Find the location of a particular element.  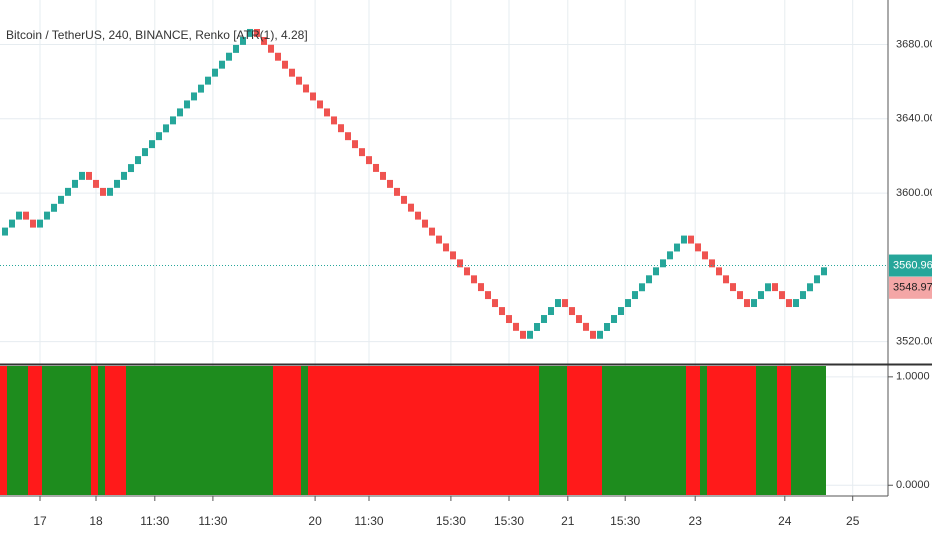

x-tick-label: 24 is located at coordinates (785, 521).